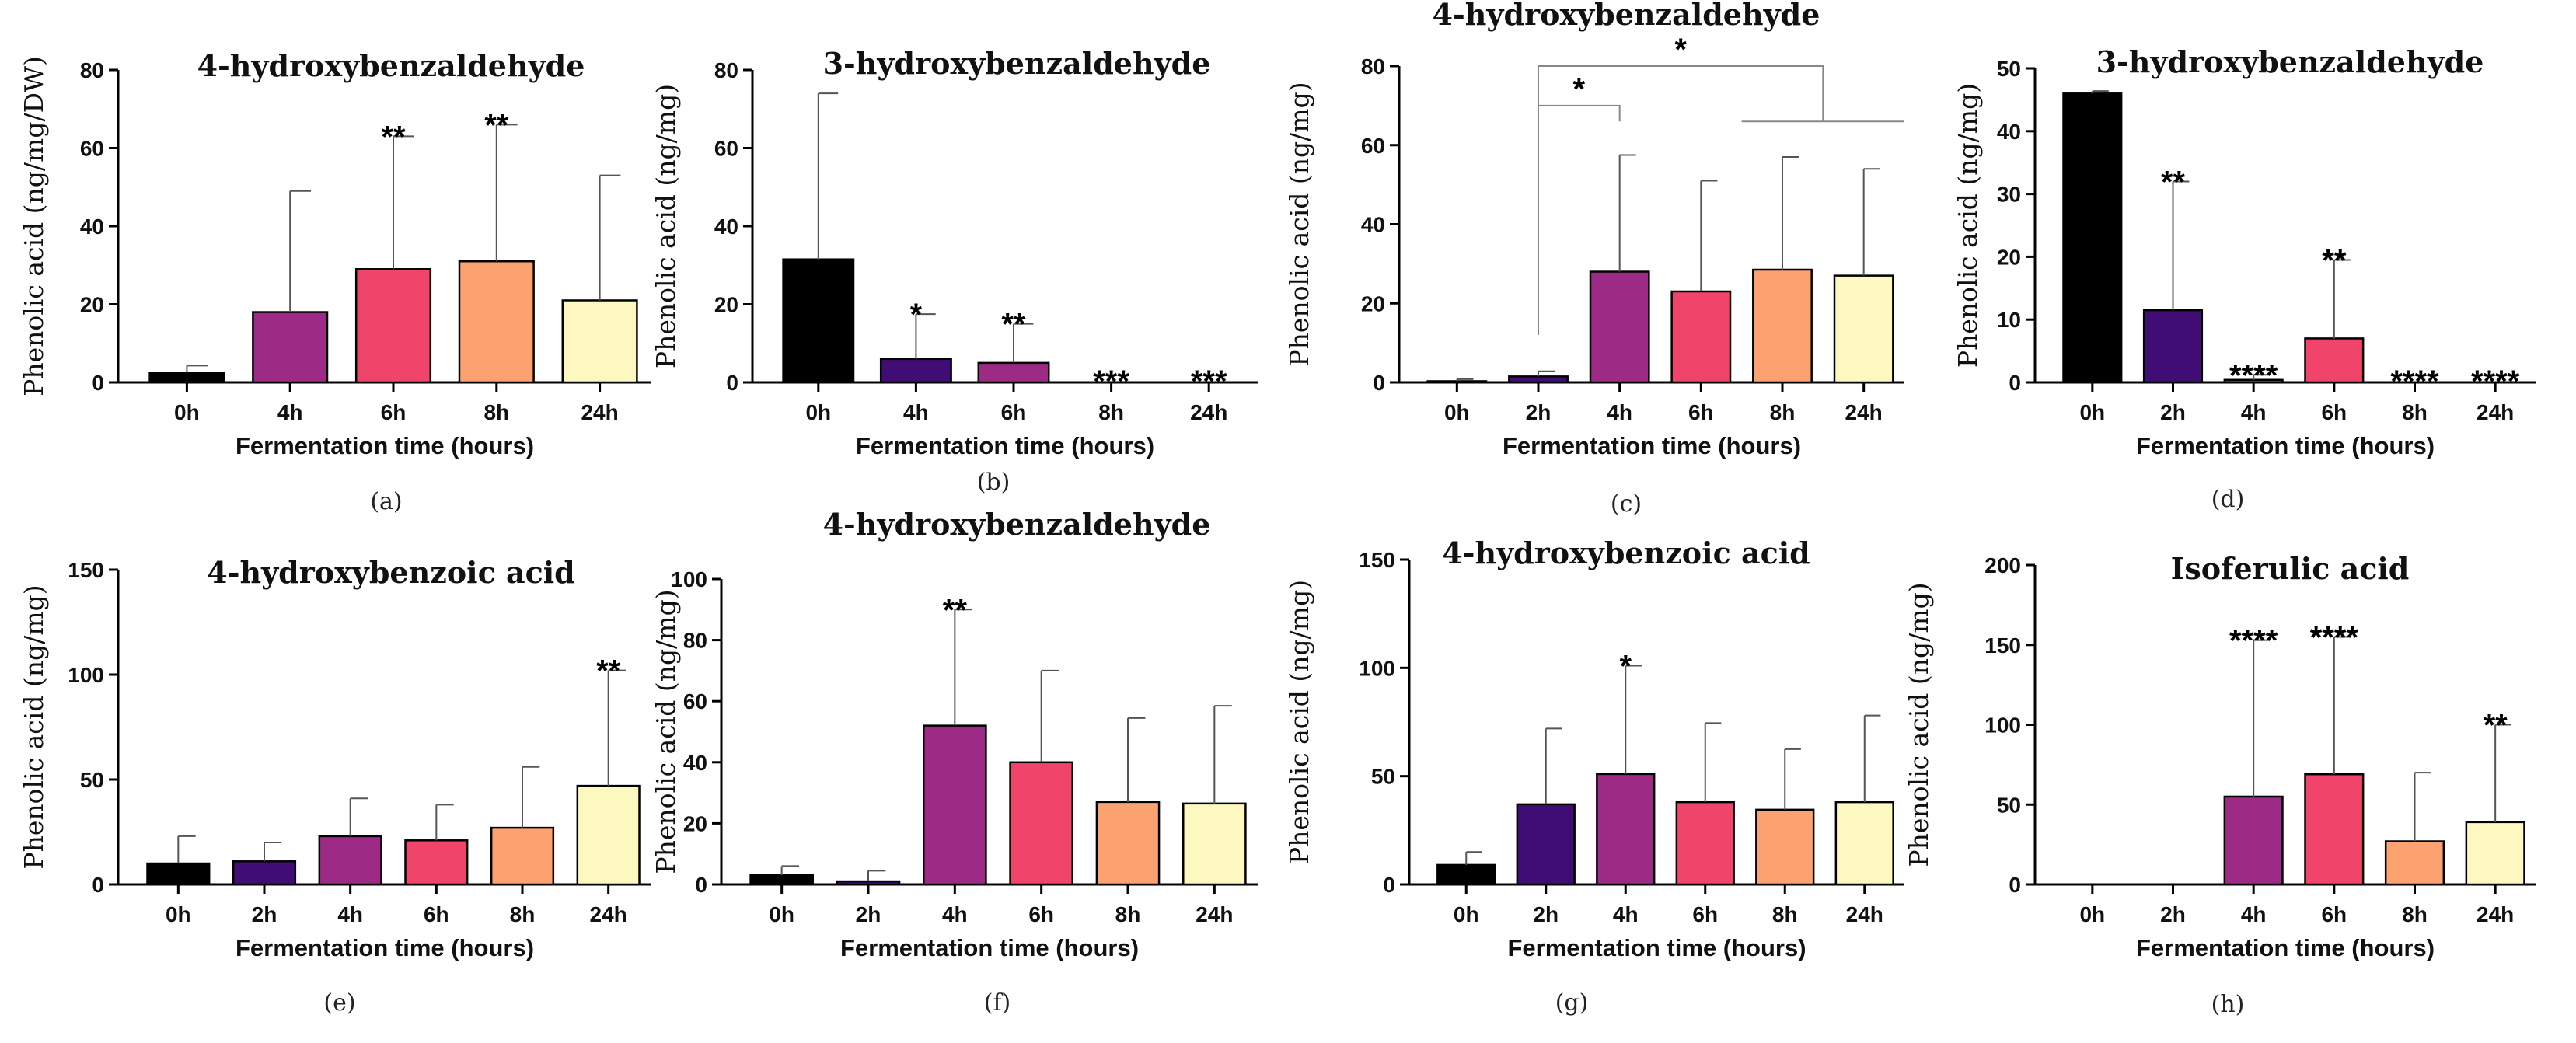 This screenshot has width=2576, height=1043. I want to click on significance-stars: ****, so click(2254, 375).